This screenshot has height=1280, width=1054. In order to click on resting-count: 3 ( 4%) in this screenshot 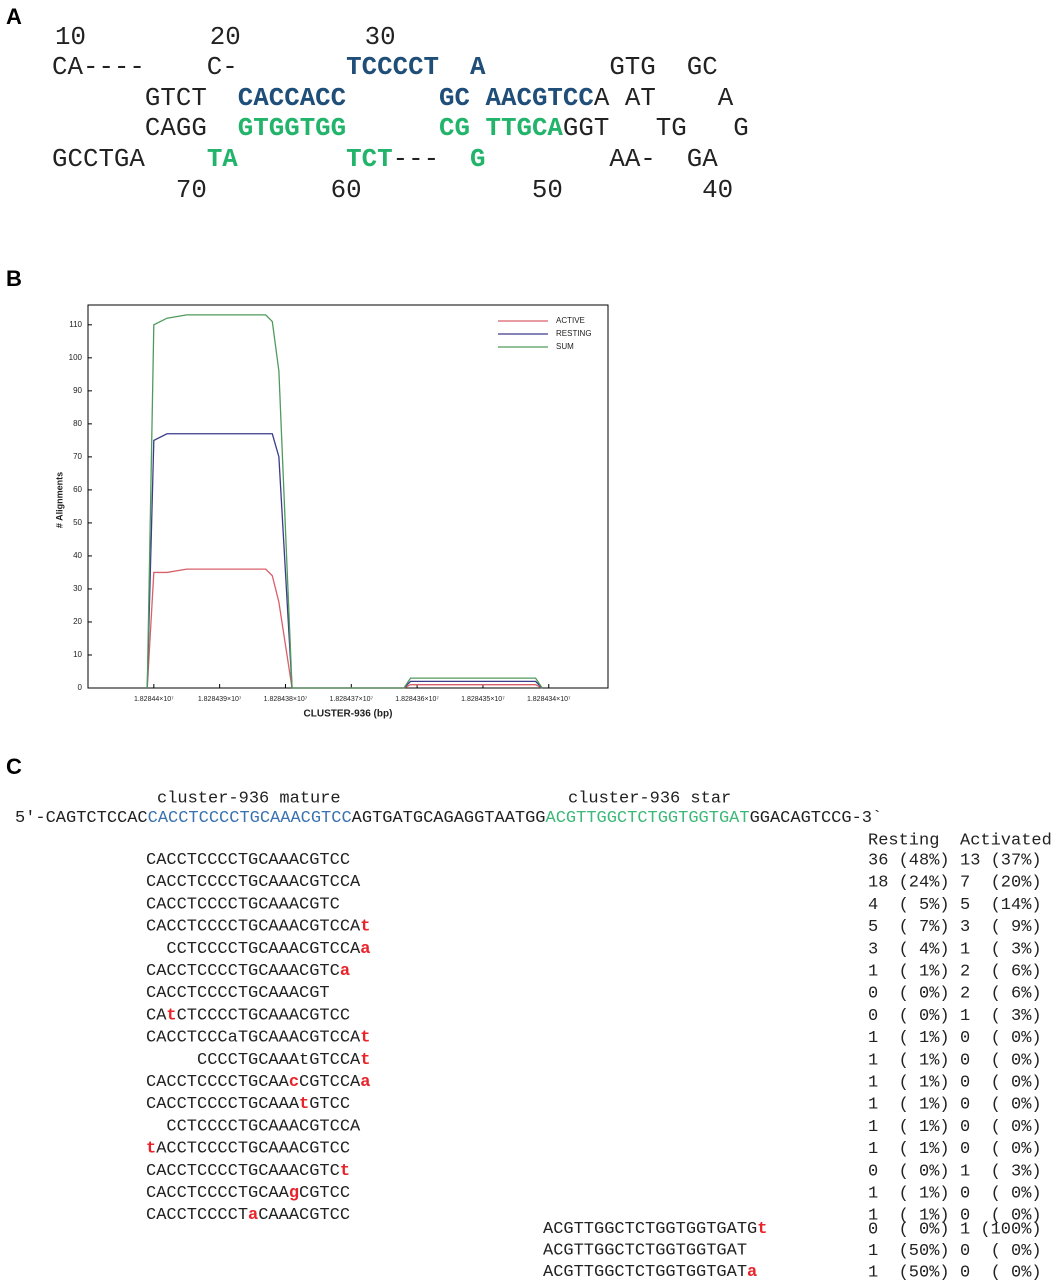, I will do `click(909, 949)`.